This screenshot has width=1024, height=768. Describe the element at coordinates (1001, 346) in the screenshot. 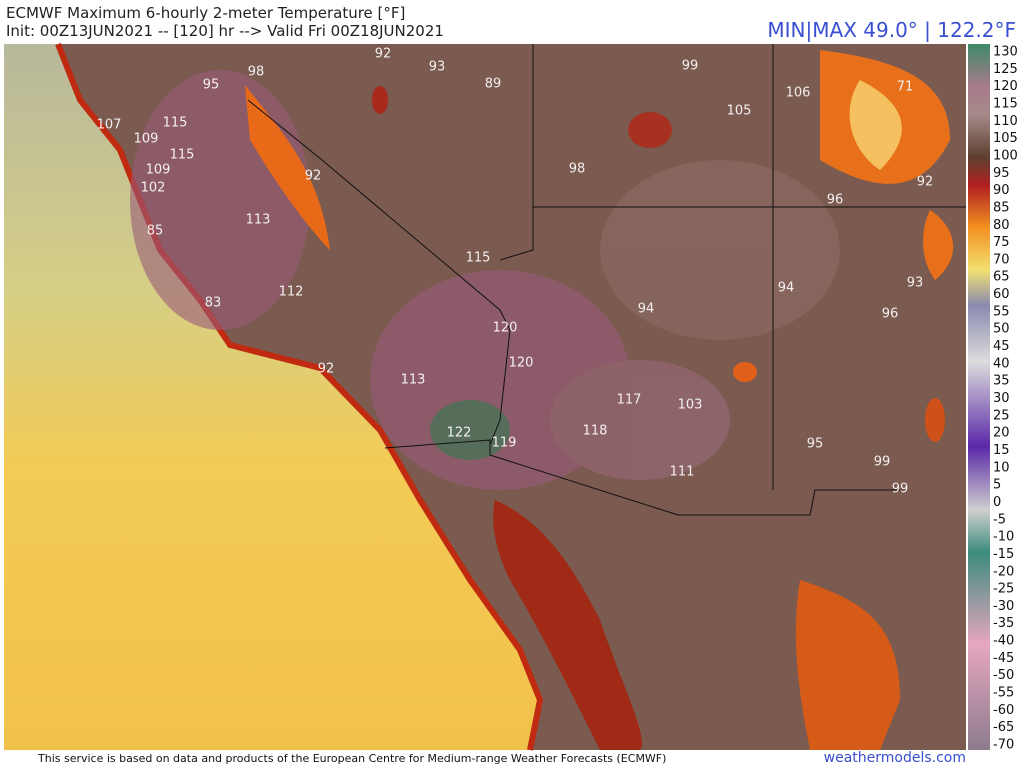

I see `colorbar-label: 45` at that location.